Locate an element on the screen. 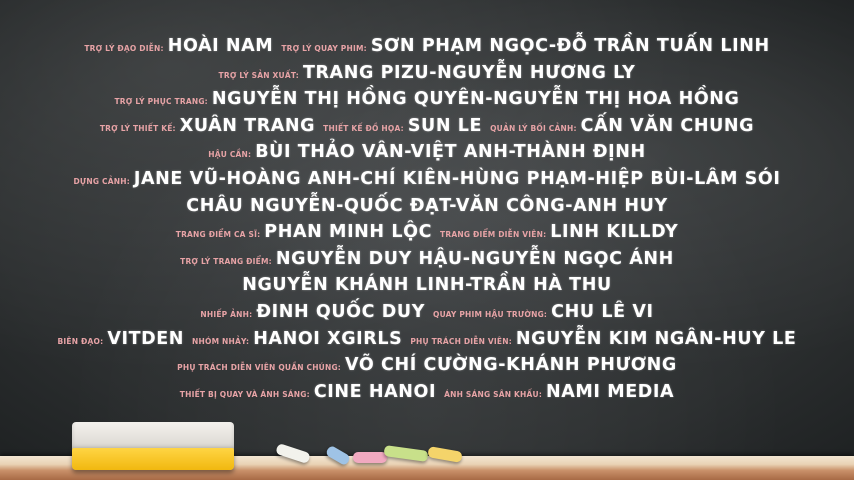  credit-entry: Ánh sáng sân khấu: Nami Media is located at coordinates (559, 392).